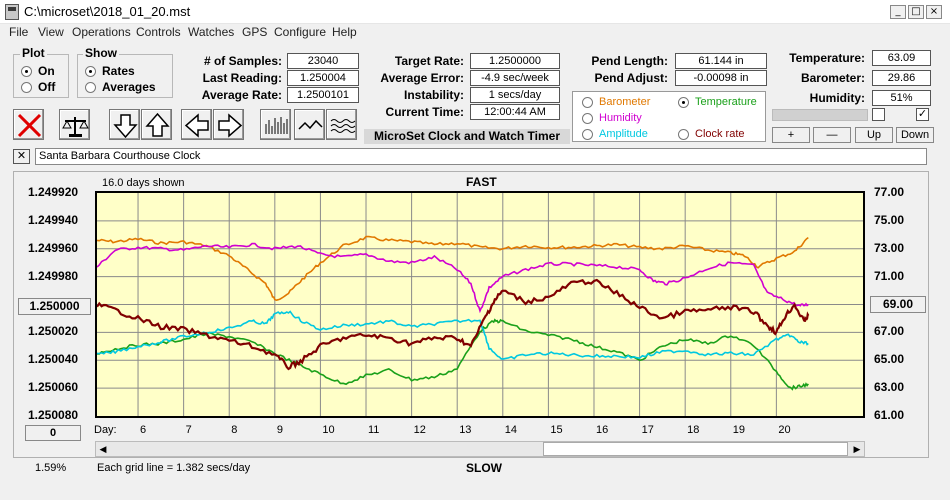 The image size is (950, 500). What do you see at coordinates (837, 98) in the screenshot?
I see `humidity-label: Humidity:` at bounding box center [837, 98].